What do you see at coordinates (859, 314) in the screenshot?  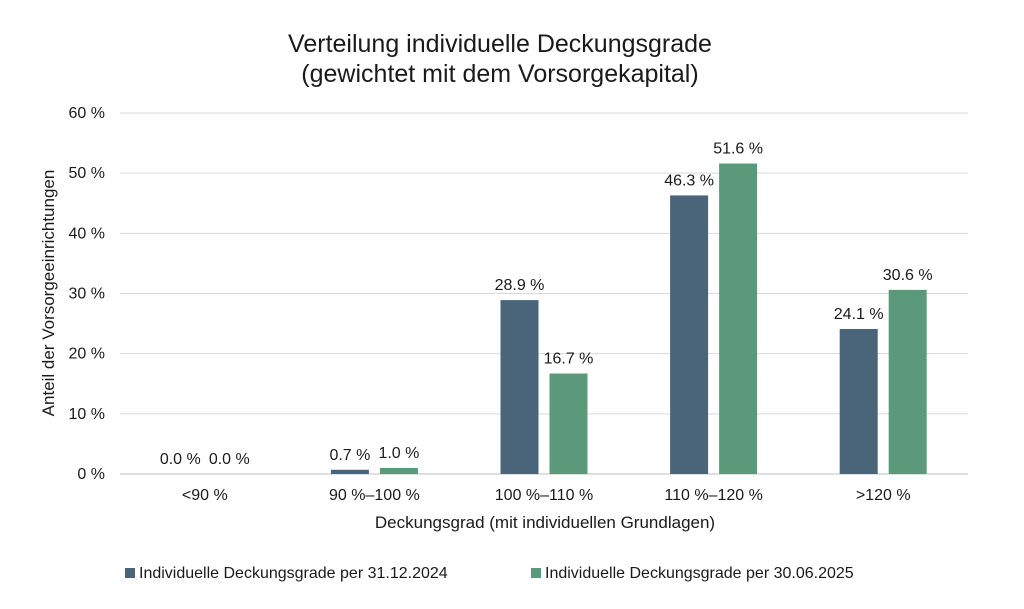 I see `data-label: 24.1 %` at bounding box center [859, 314].